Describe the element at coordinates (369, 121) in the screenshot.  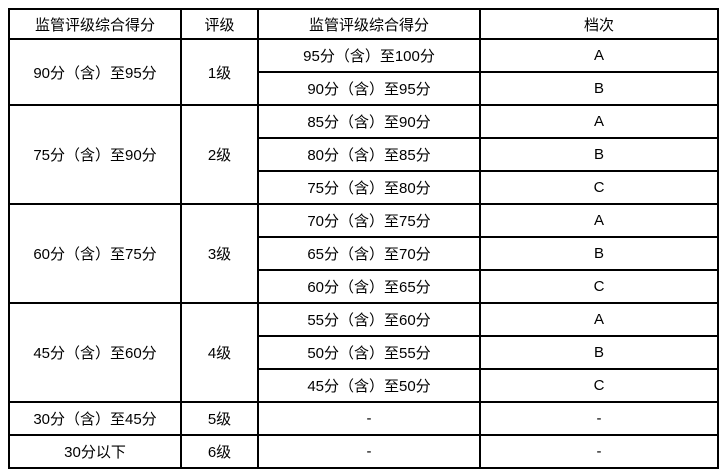
I see `range-cell: 85分（含）至90分` at that location.